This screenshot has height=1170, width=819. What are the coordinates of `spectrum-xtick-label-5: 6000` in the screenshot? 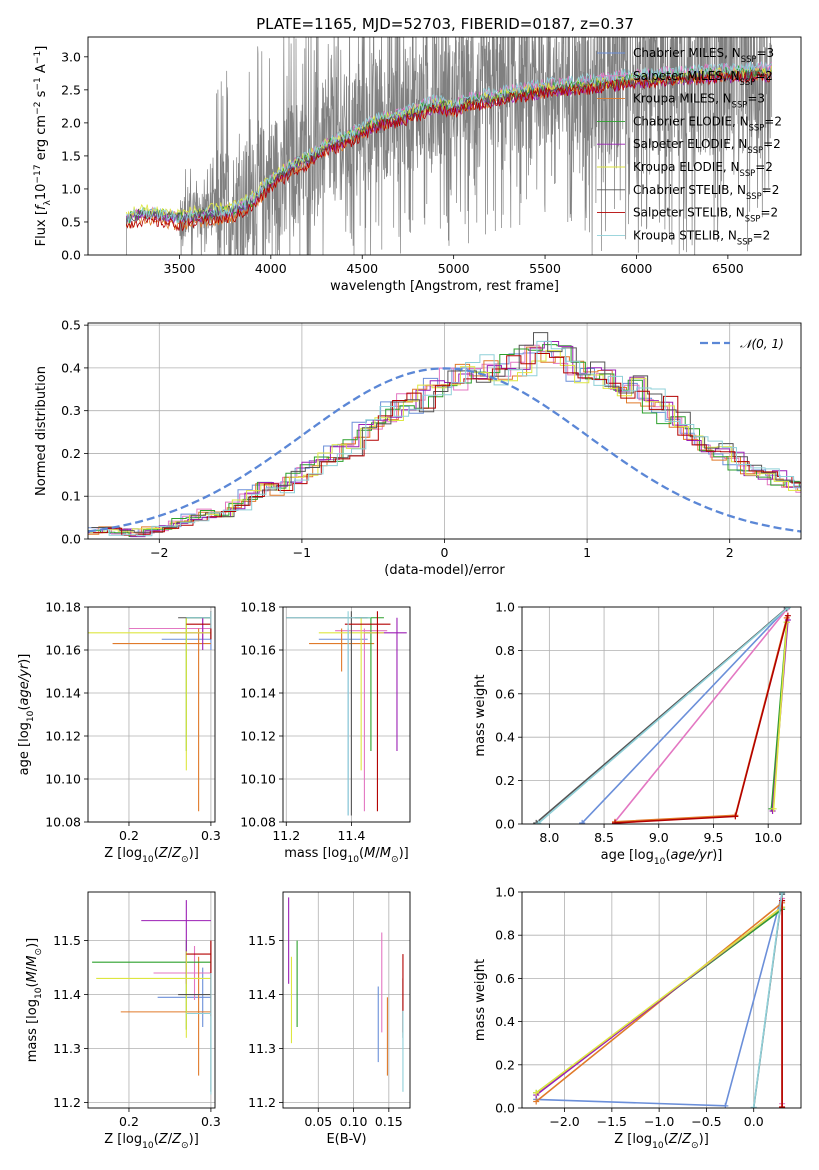 It's located at (637, 268).